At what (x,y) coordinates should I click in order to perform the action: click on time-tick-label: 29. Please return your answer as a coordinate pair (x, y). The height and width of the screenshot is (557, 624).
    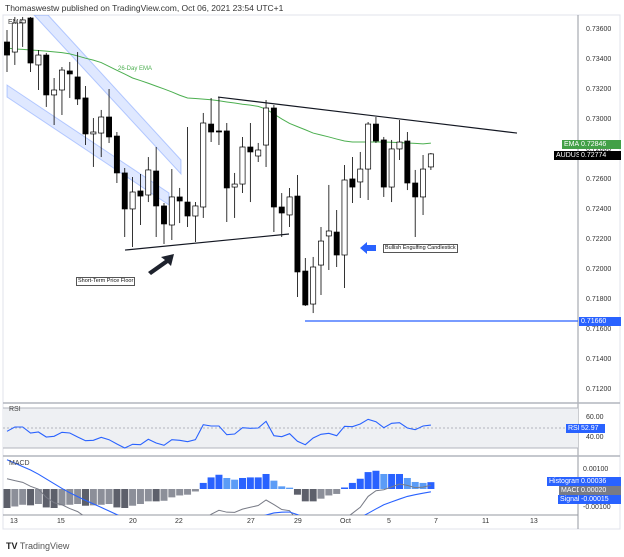
    Looking at the image, I should click on (298, 521).